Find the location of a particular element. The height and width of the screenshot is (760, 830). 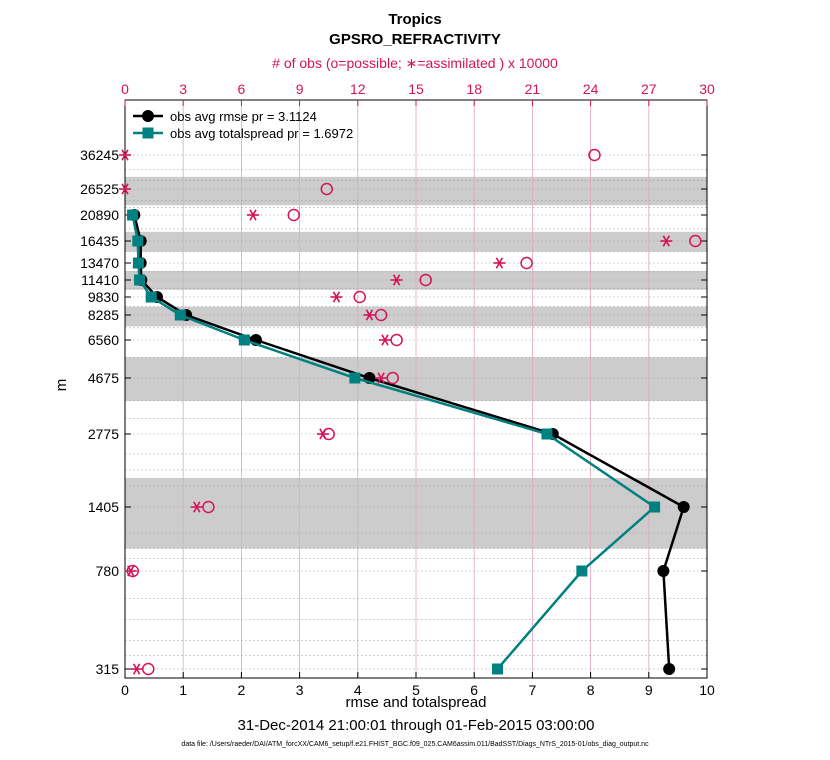

top-tick-label-4: 12 is located at coordinates (358, 89).